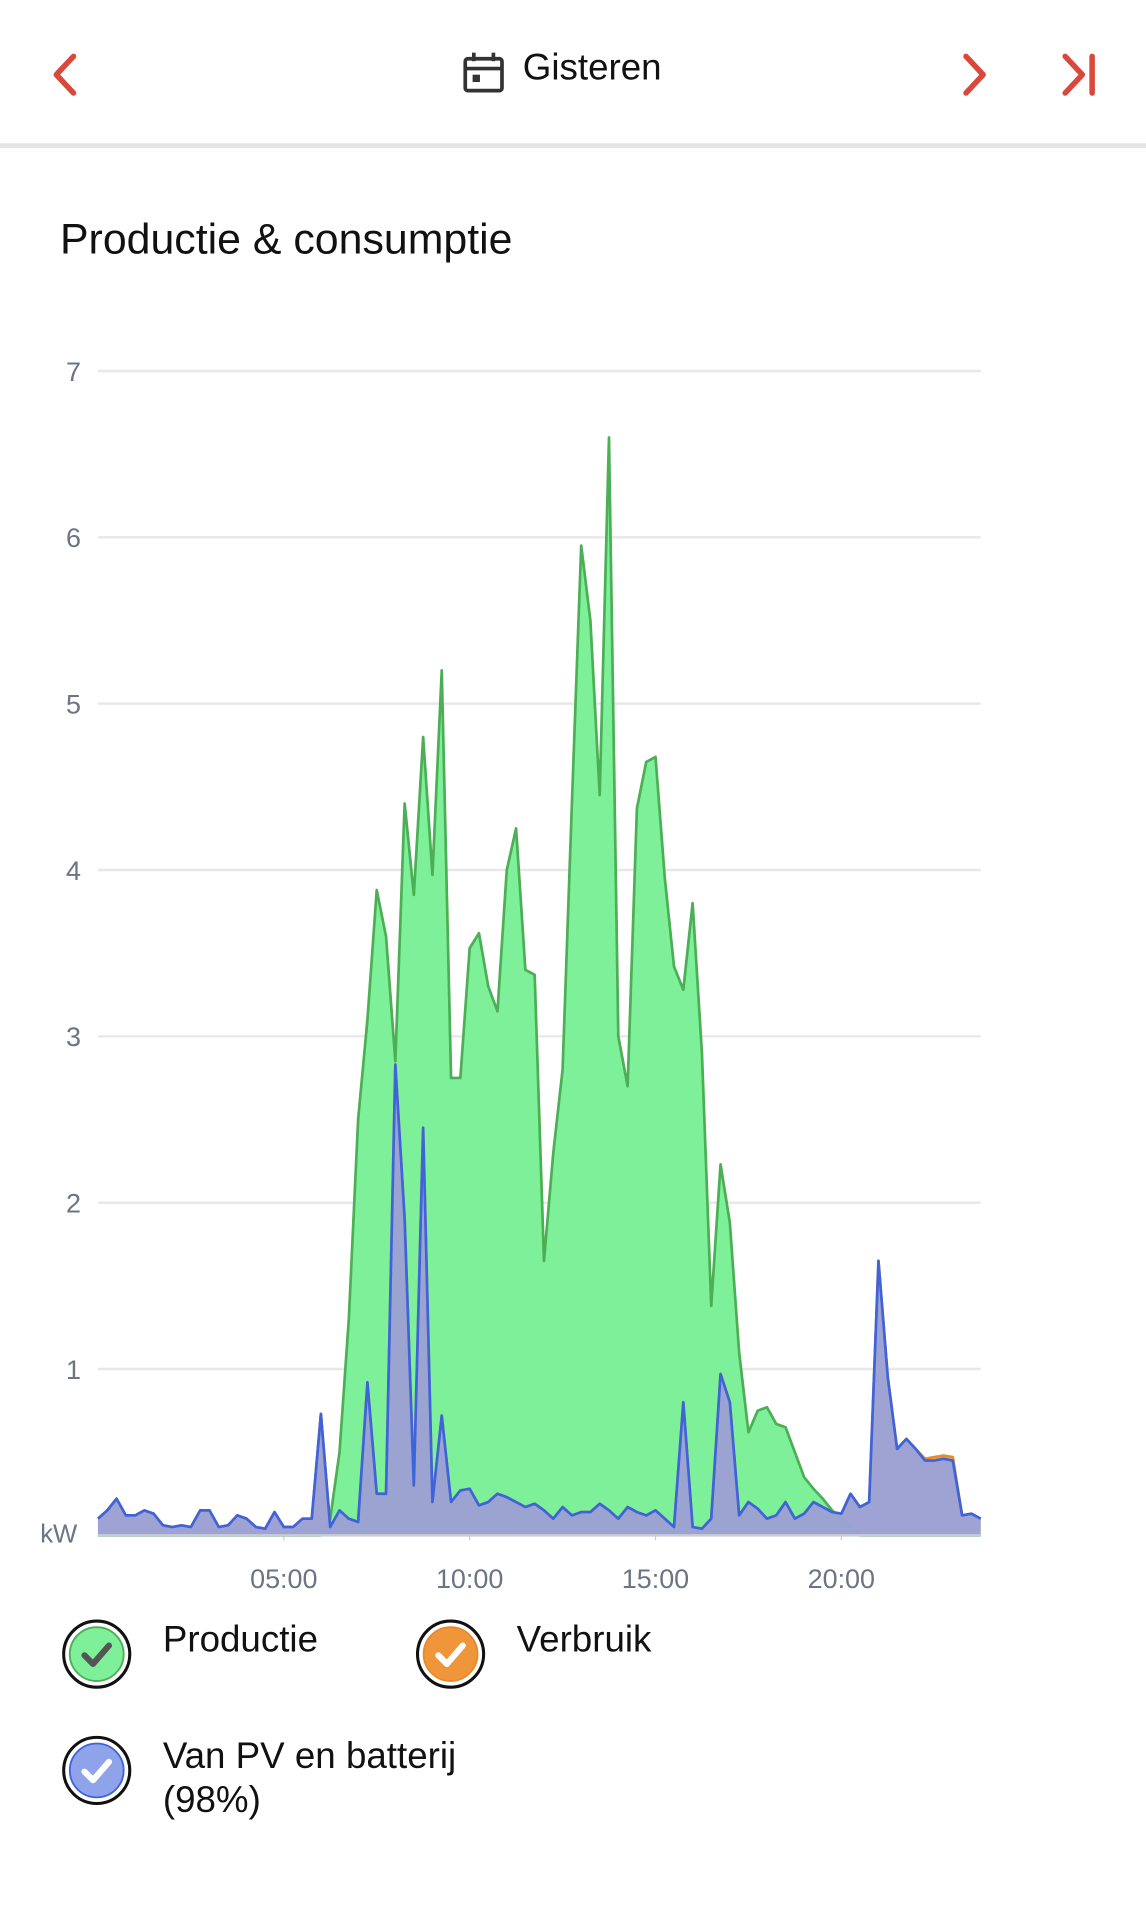 The width and height of the screenshot is (1146, 1920). Describe the element at coordinates (573, 98) in the screenshot. I see `header: Gisteren` at that location.